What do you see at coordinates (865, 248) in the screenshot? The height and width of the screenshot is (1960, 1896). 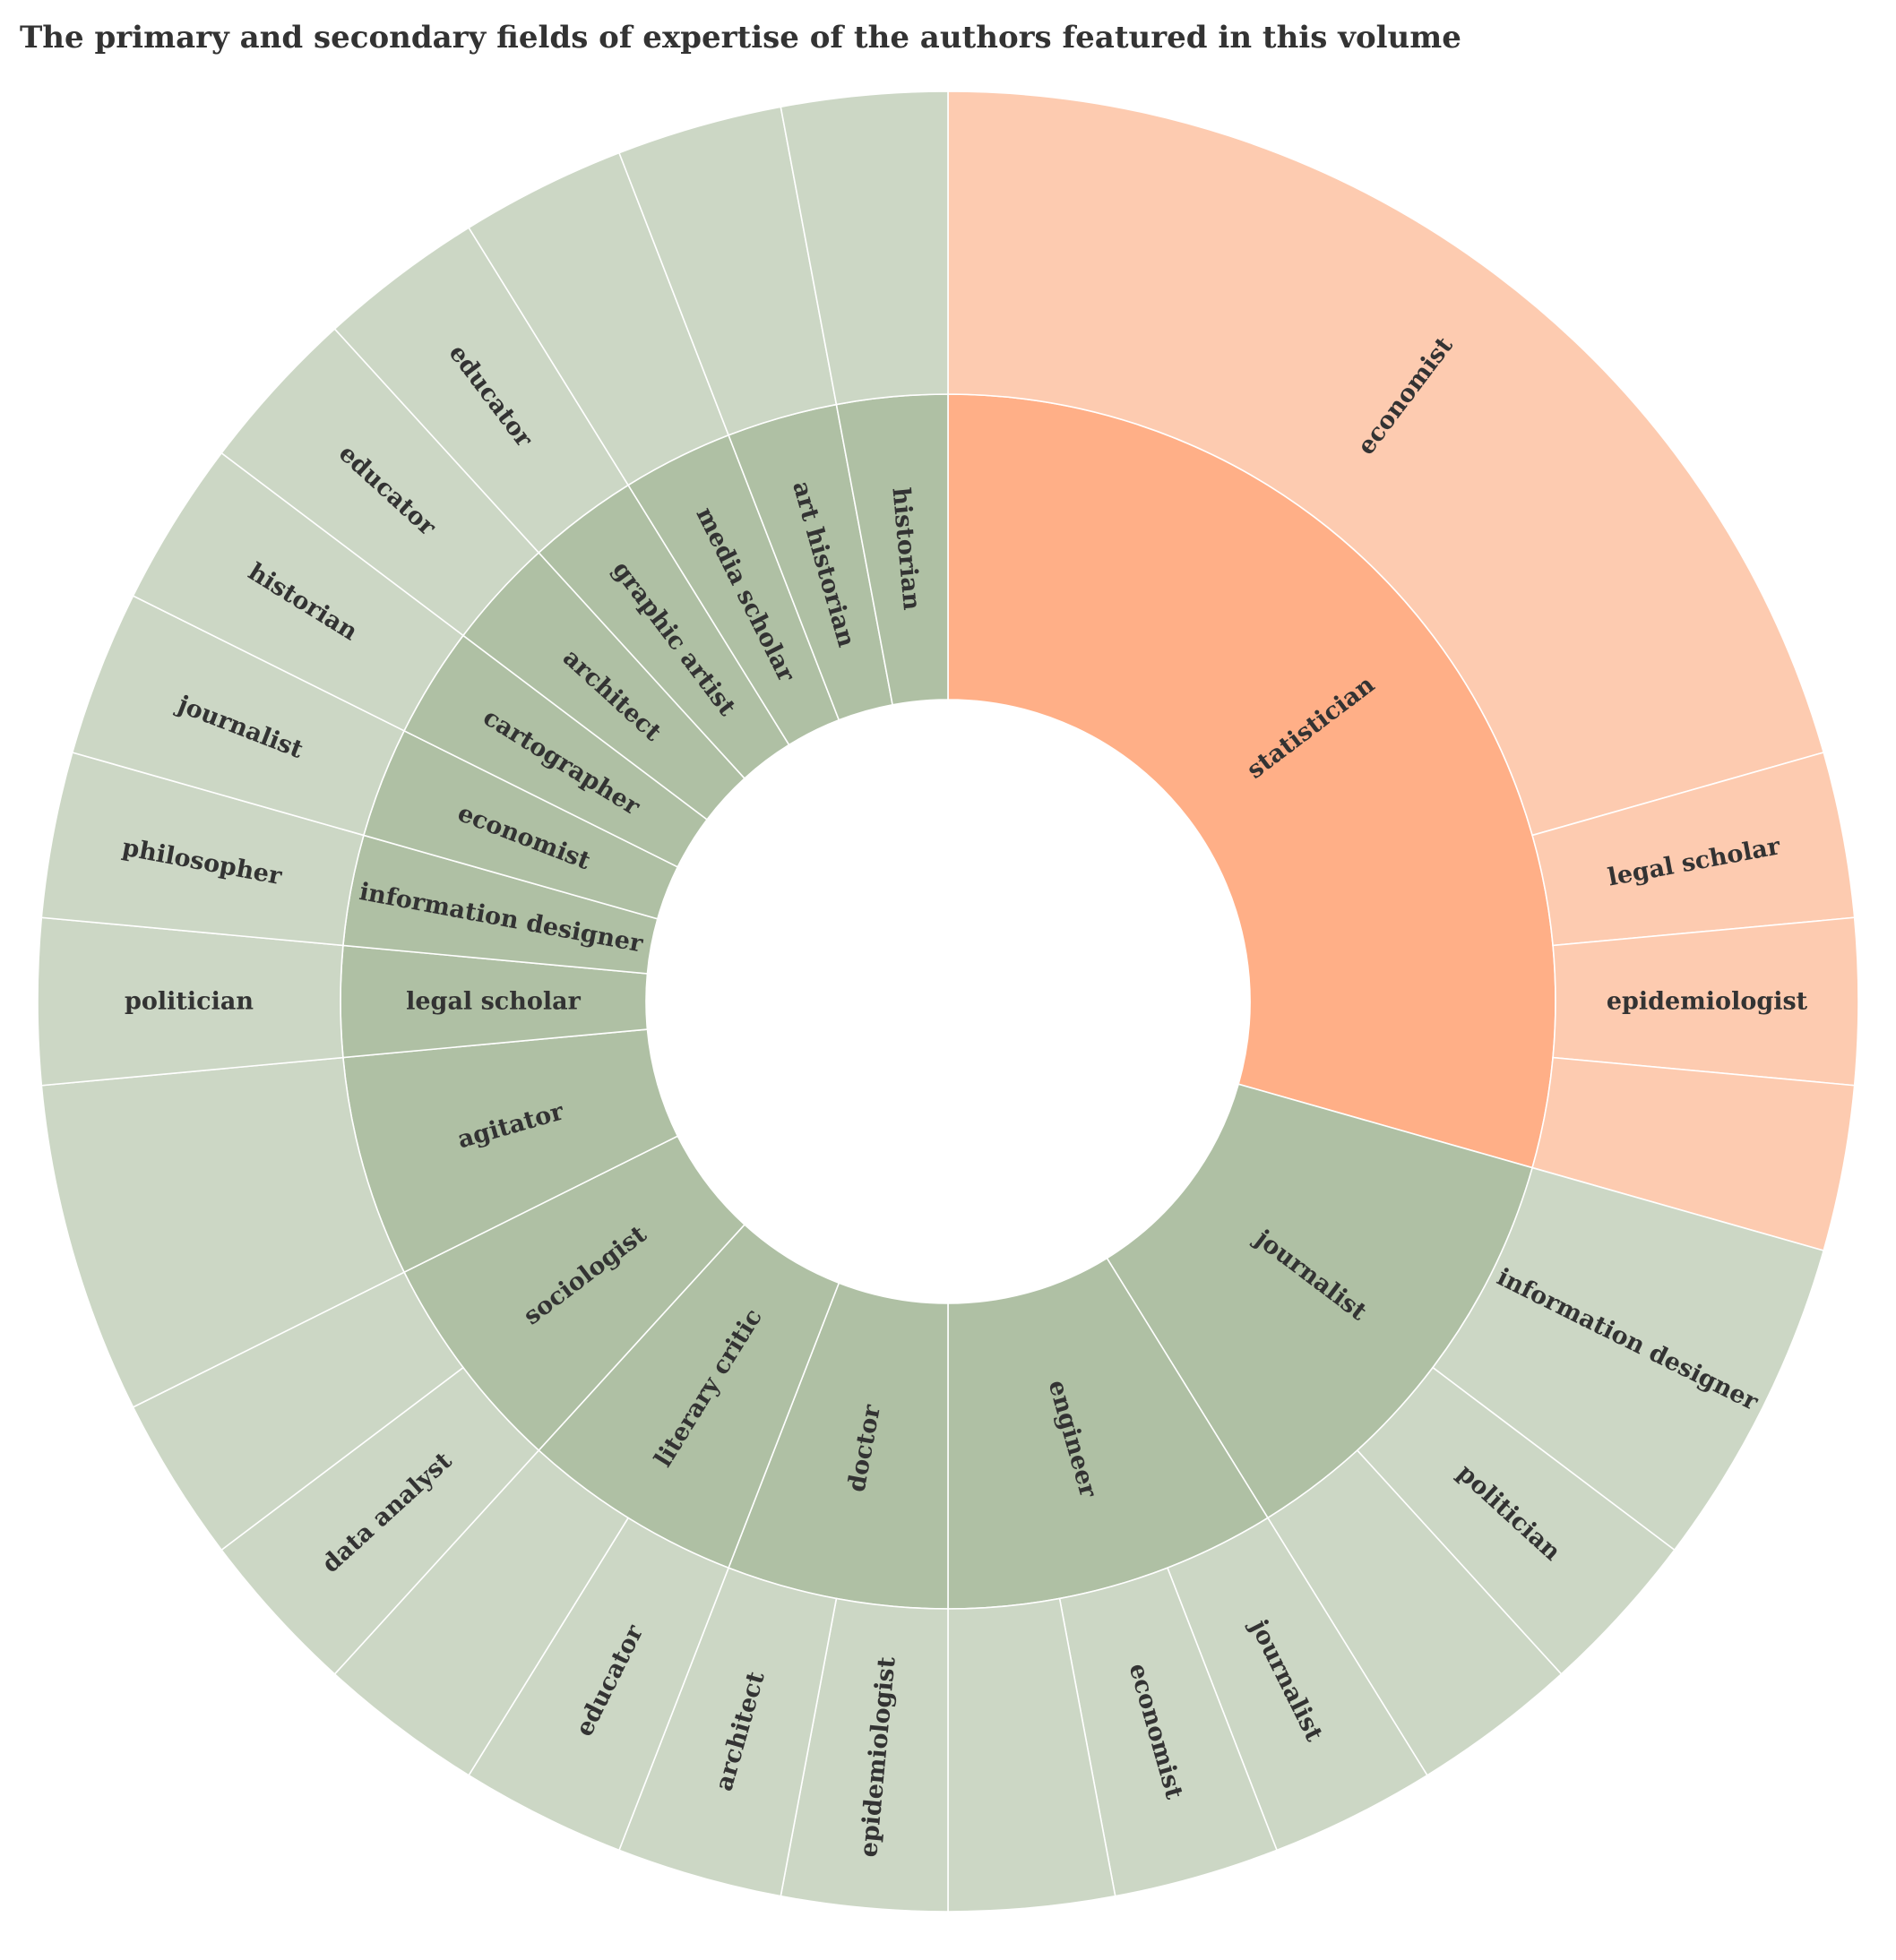 I see `outer-segment` at bounding box center [865, 248].